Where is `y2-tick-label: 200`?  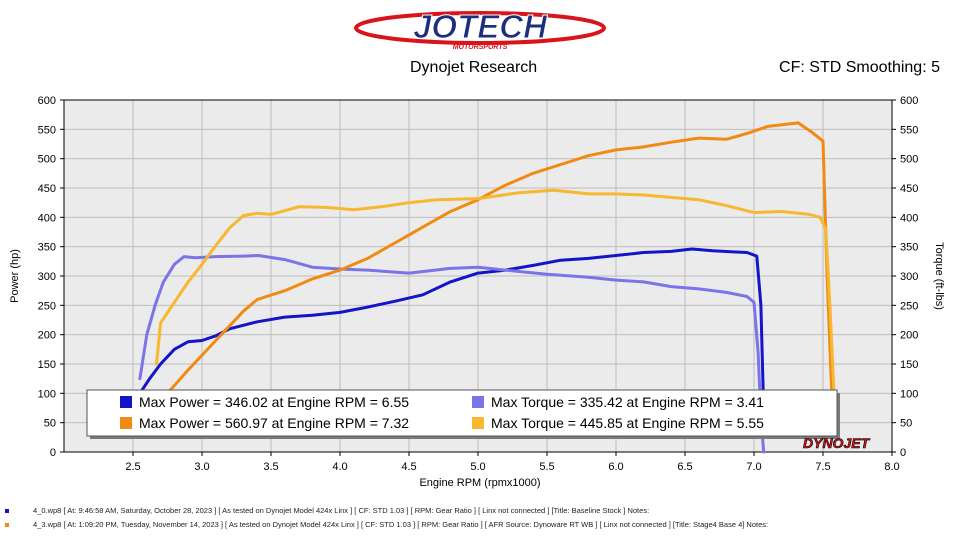 y2-tick-label: 200 is located at coordinates (909, 336).